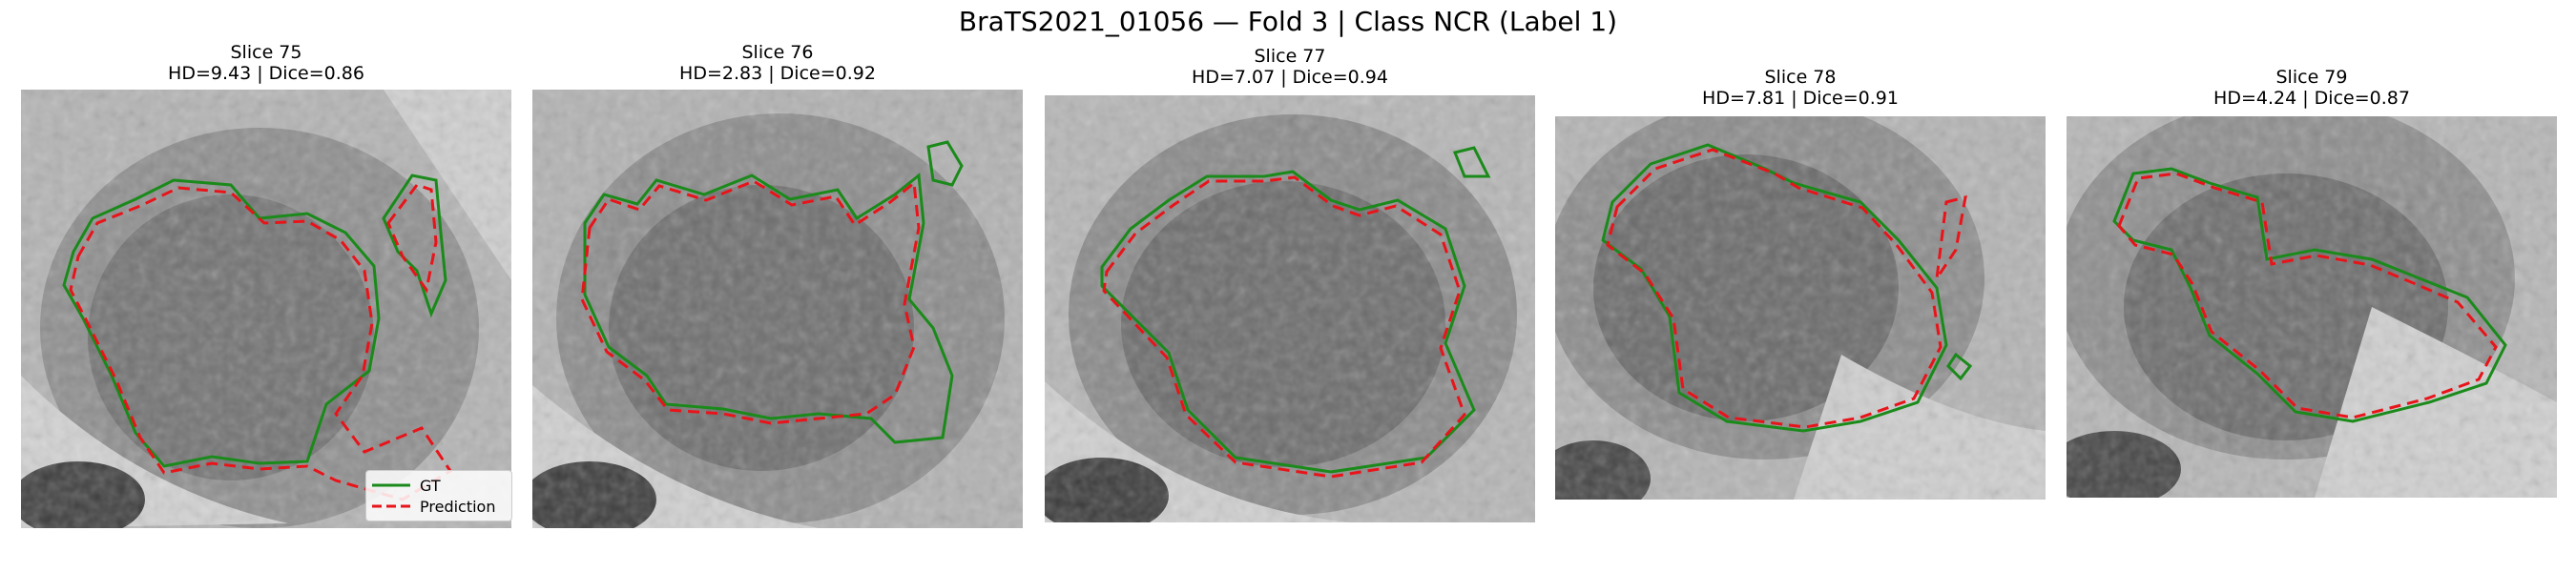 The image size is (2576, 572). I want to click on legend: GT Prediction, so click(438, 496).